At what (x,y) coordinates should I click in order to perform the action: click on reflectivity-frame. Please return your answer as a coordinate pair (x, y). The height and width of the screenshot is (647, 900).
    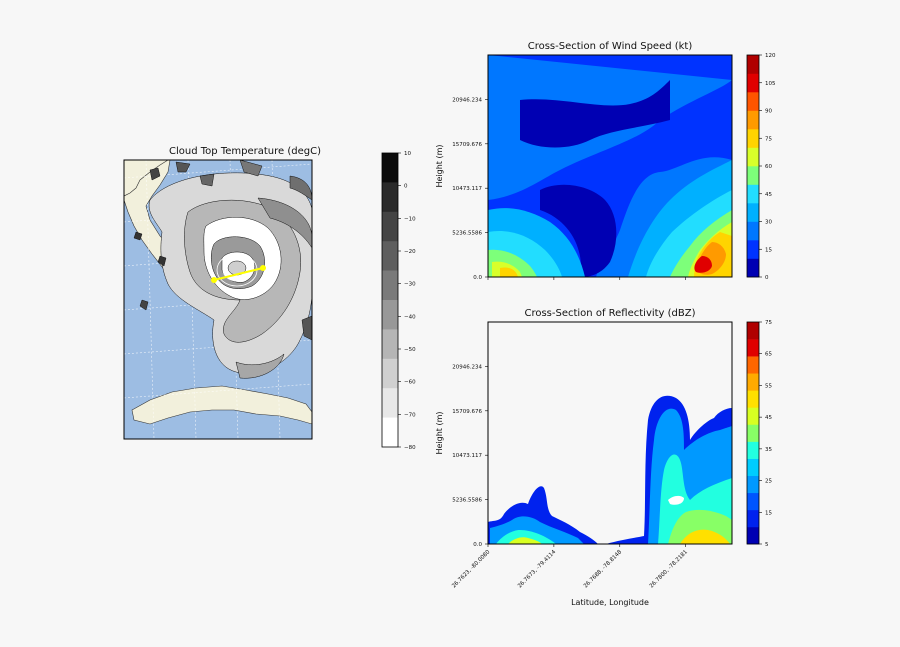
    Looking at the image, I should click on (610, 433).